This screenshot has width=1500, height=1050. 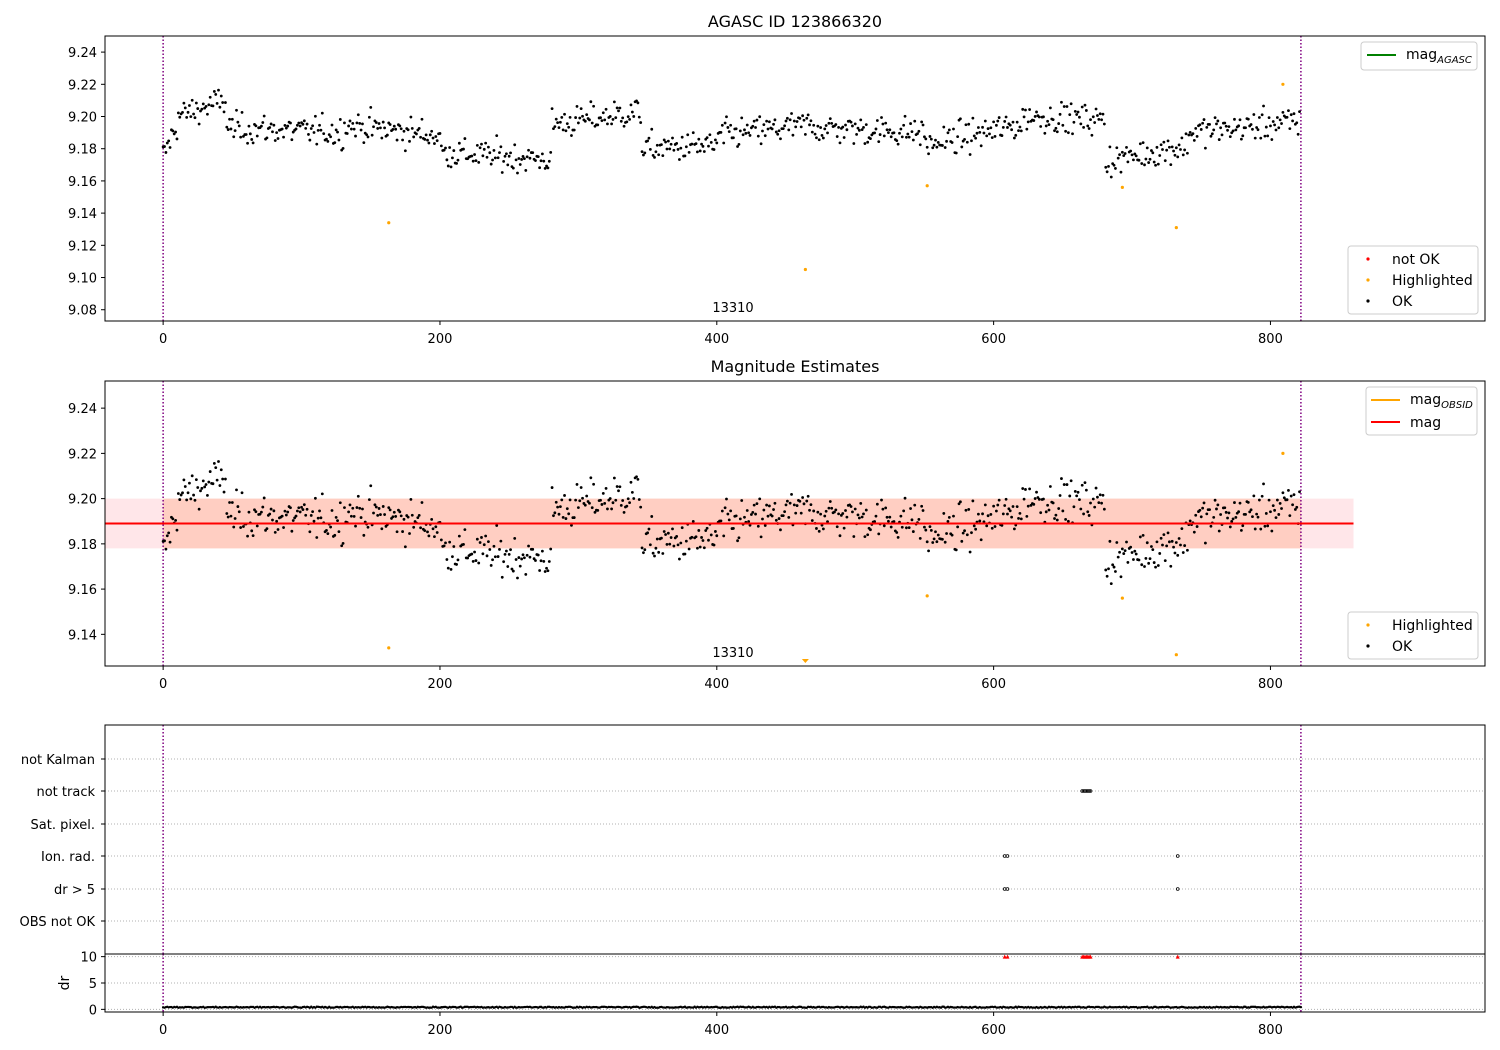 I want to click on x-tick-label: 800, so click(x=1270, y=684).